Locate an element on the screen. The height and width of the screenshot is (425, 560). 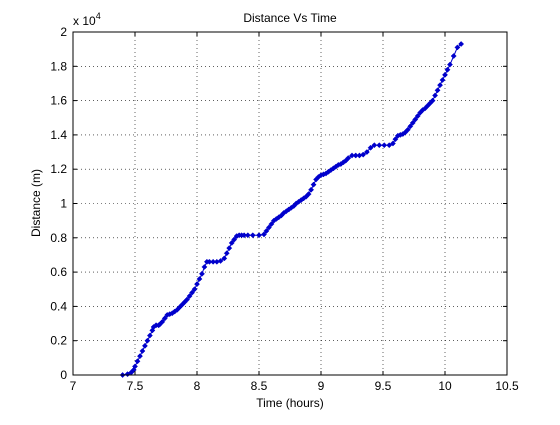
x-tick-label: 8 is located at coordinates (197, 386).